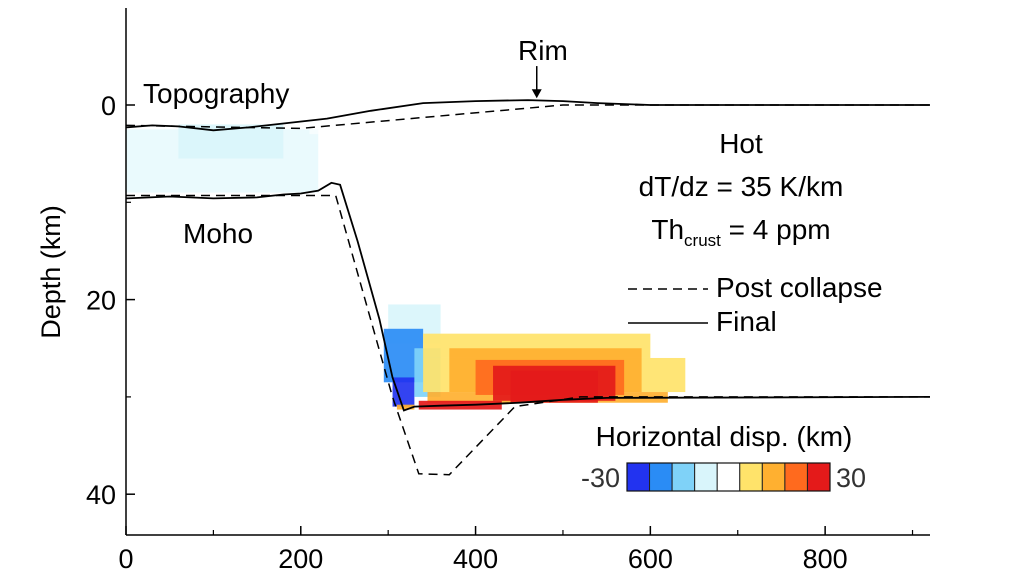  I want to click on colorbar-title: Horizontal disp. (km), so click(724, 436).